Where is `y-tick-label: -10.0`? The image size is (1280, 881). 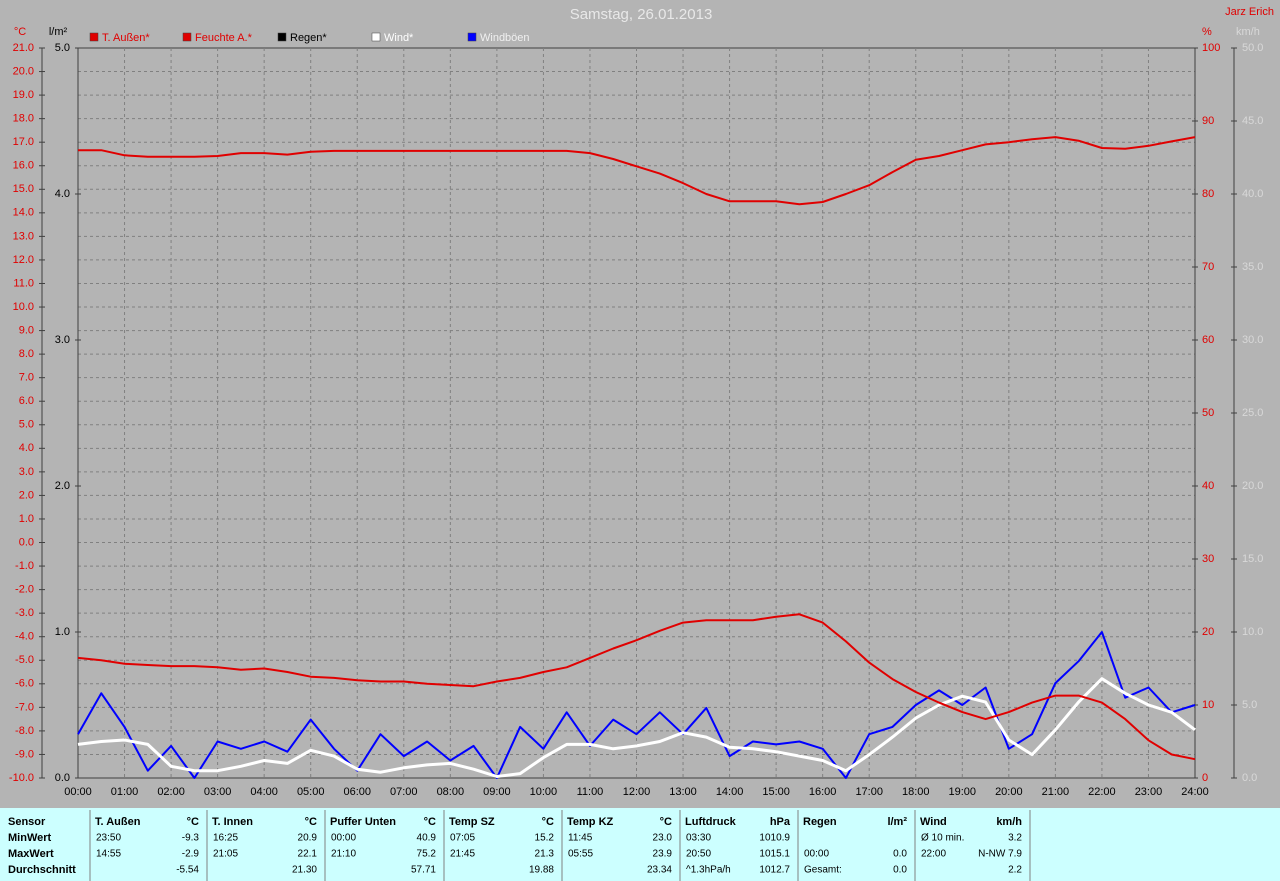
y-tick-label: -10.0 is located at coordinates (21, 778).